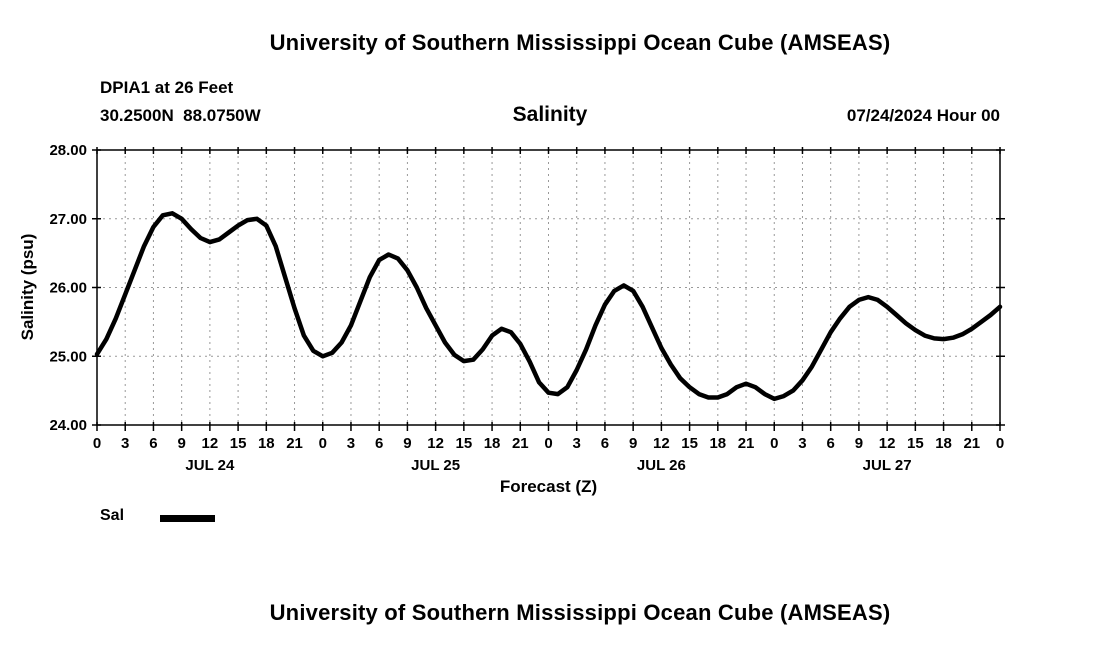 This screenshot has width=1100, height=650. I want to click on svg-text: JUL 25, so click(435, 465).